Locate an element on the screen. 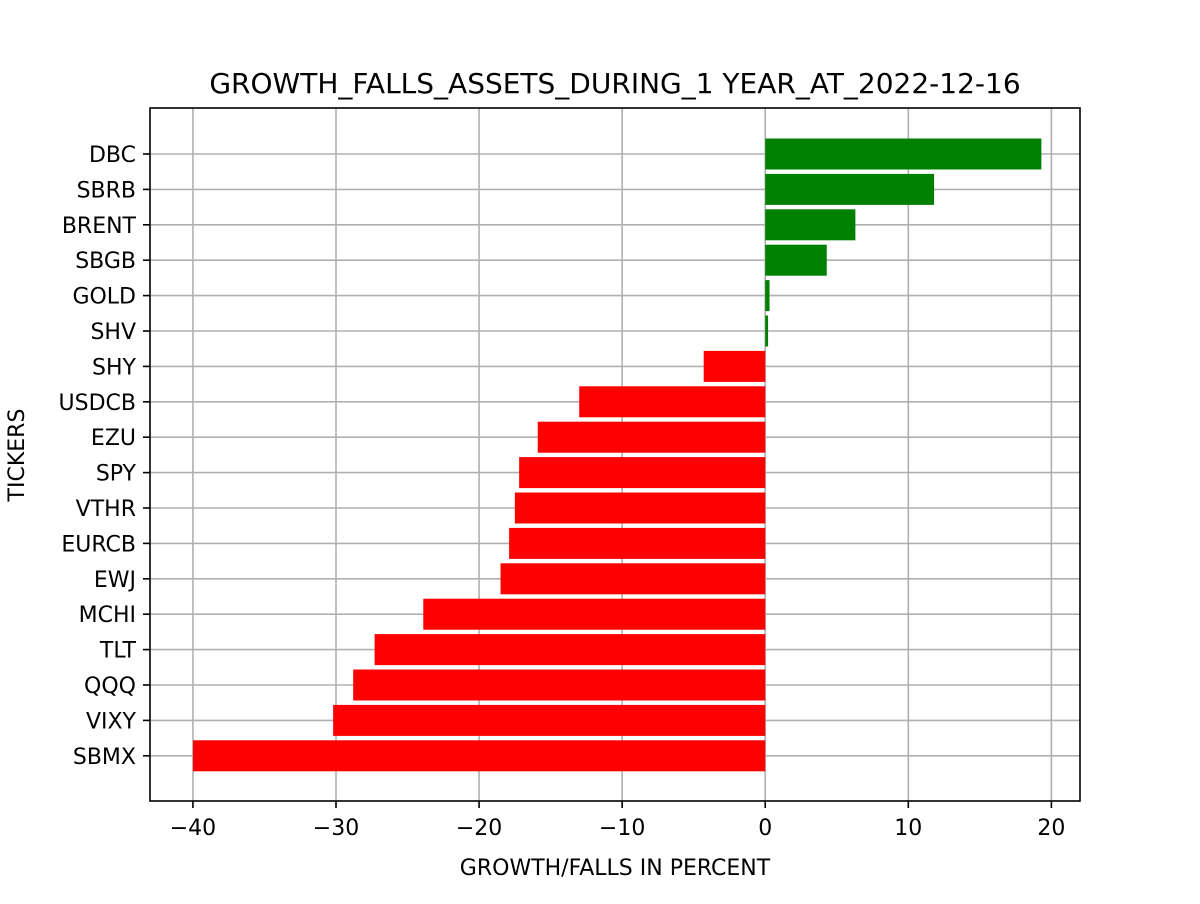  y-tick-label: QQQ is located at coordinates (110, 686).